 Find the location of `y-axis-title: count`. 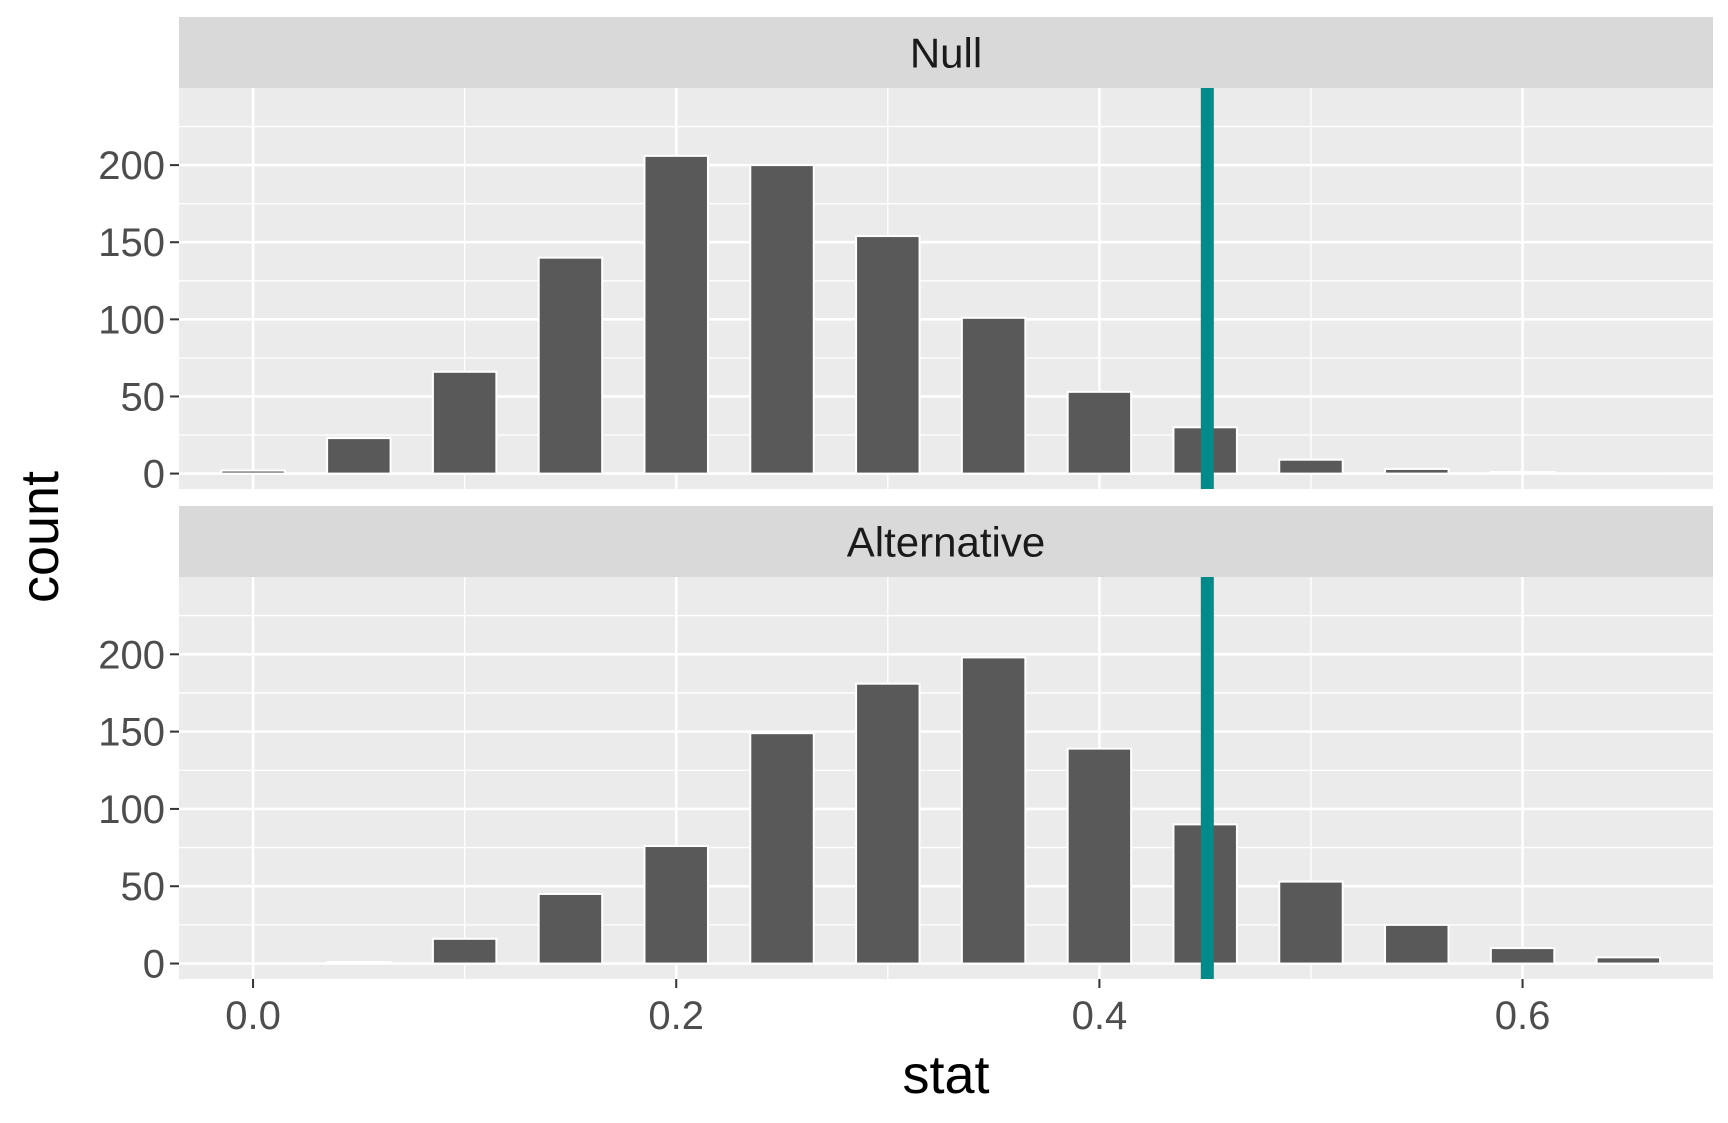

y-axis-title: count is located at coordinates (40, 537).